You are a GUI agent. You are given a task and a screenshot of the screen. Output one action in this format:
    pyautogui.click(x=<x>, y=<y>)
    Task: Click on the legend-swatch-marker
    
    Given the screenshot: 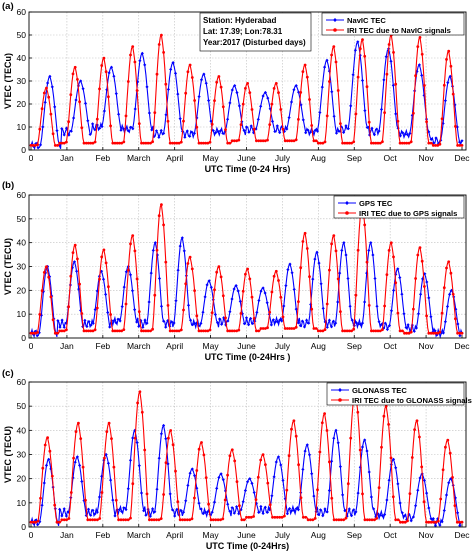 What is the action you would take?
    pyautogui.click(x=335, y=20)
    